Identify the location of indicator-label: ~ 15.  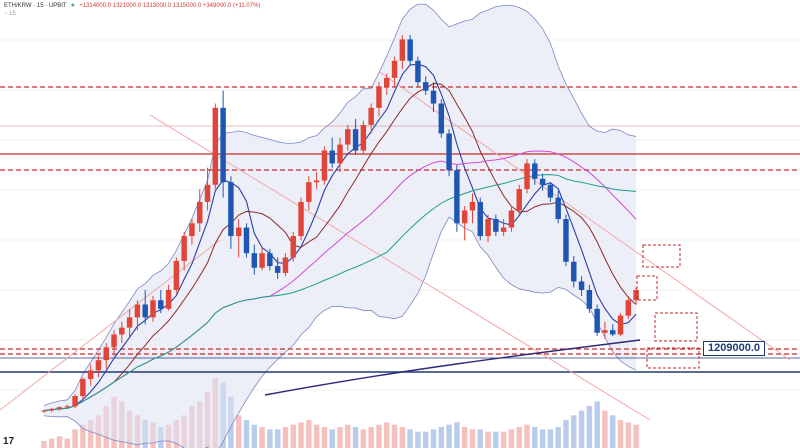
(10, 14).